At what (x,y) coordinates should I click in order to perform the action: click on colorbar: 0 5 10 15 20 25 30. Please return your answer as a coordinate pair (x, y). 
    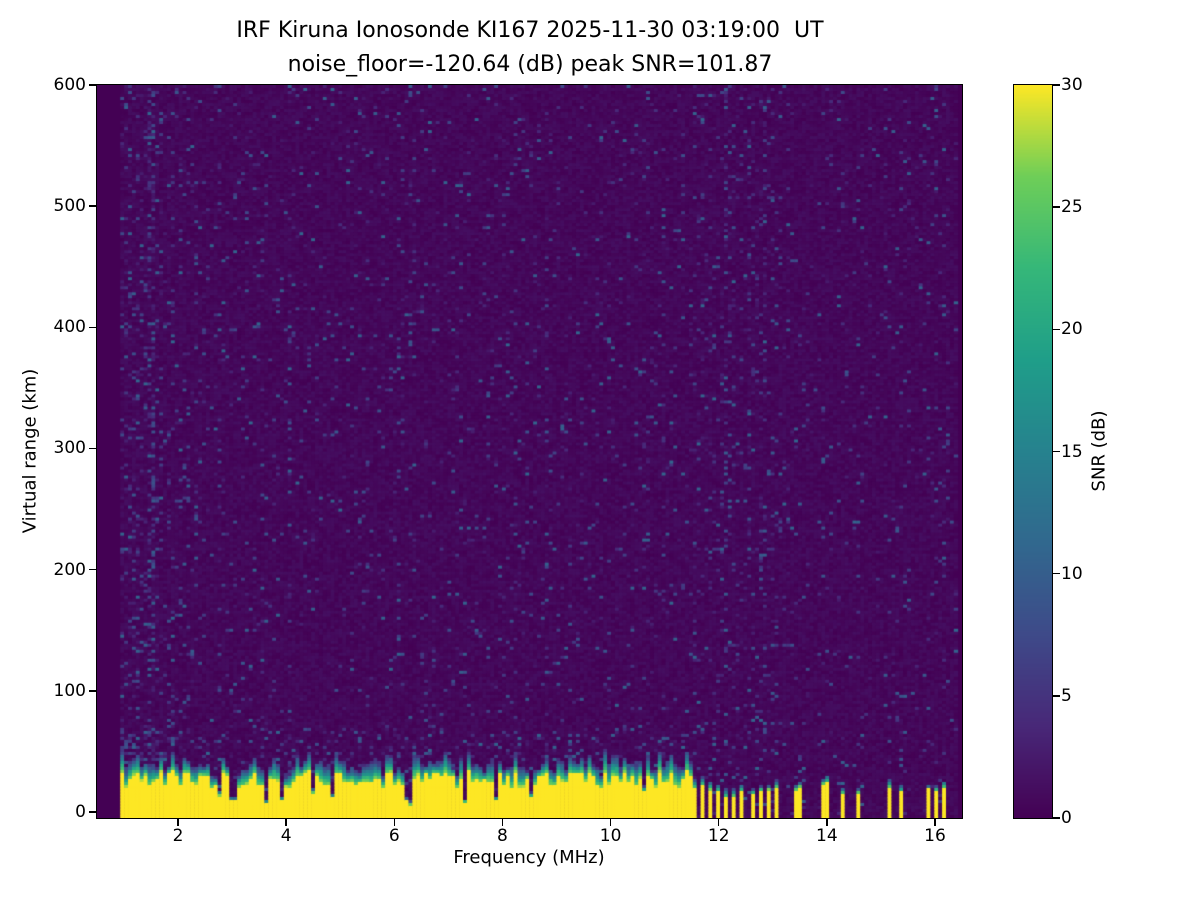
    Looking at the image, I should click on (1048, 451).